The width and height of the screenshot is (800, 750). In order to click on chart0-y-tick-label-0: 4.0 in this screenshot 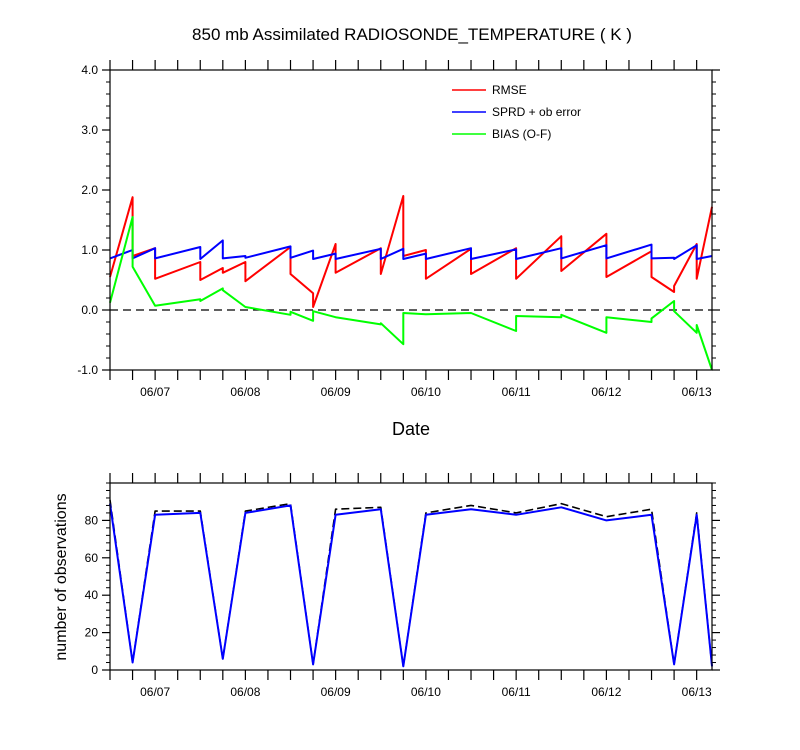, I will do `click(89, 70)`.